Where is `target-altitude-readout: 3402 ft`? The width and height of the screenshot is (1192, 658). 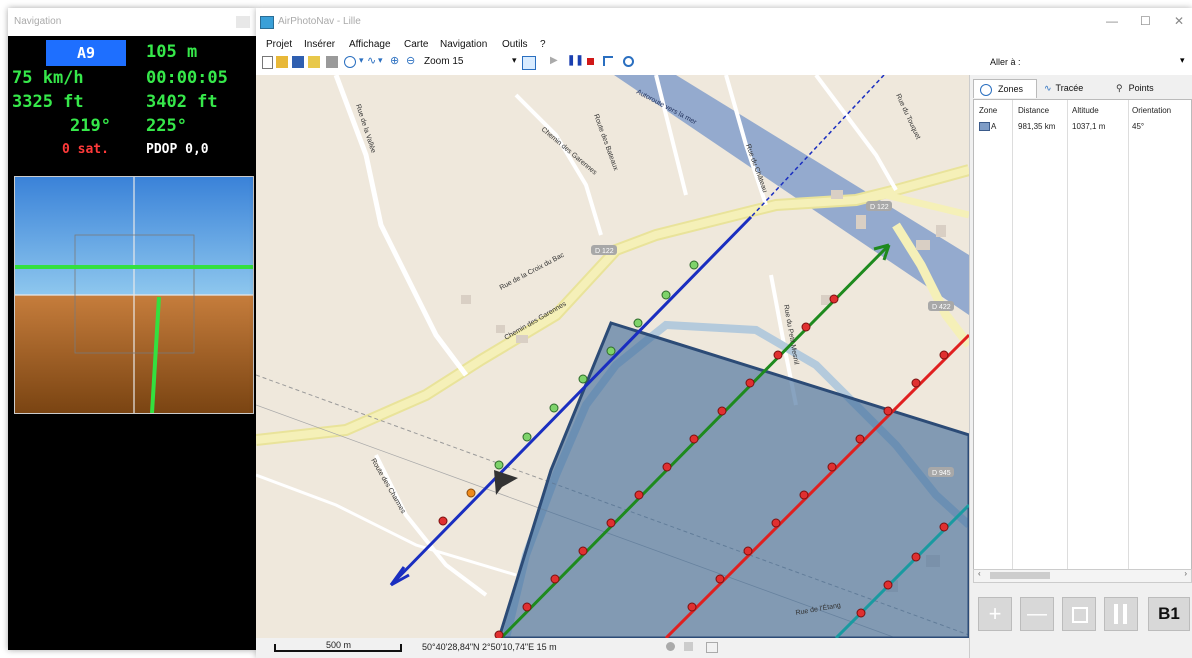
target-altitude-readout: 3402 ft is located at coordinates (182, 102).